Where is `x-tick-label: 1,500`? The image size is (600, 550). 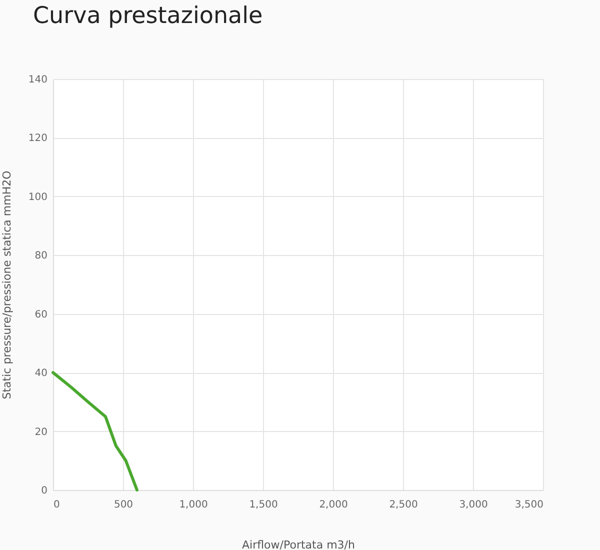
x-tick-label: 1,500 is located at coordinates (263, 505).